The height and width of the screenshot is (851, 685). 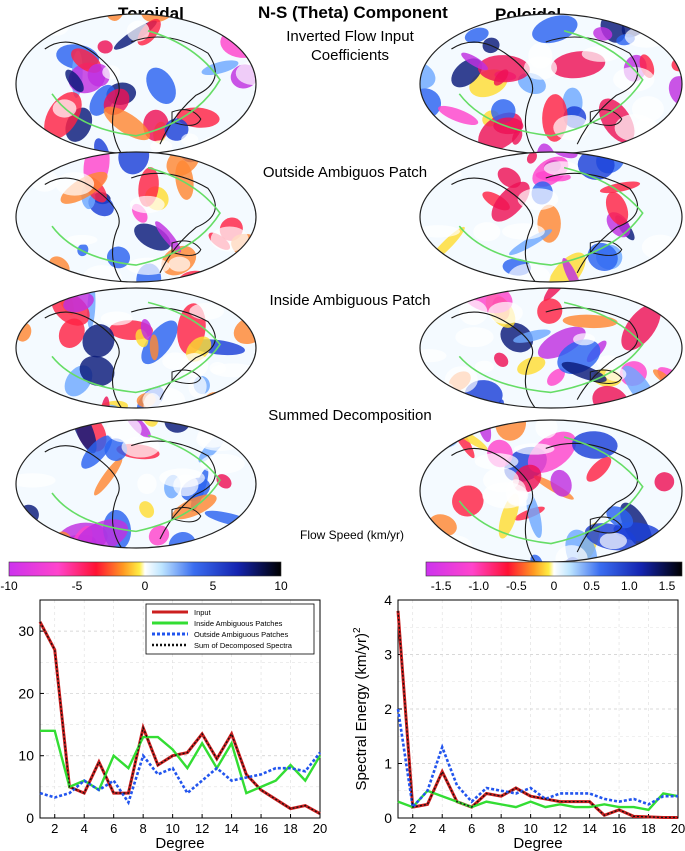 What do you see at coordinates (441, 585) in the screenshot?
I see `colorbar-1-tick-0: -1.5` at bounding box center [441, 585].